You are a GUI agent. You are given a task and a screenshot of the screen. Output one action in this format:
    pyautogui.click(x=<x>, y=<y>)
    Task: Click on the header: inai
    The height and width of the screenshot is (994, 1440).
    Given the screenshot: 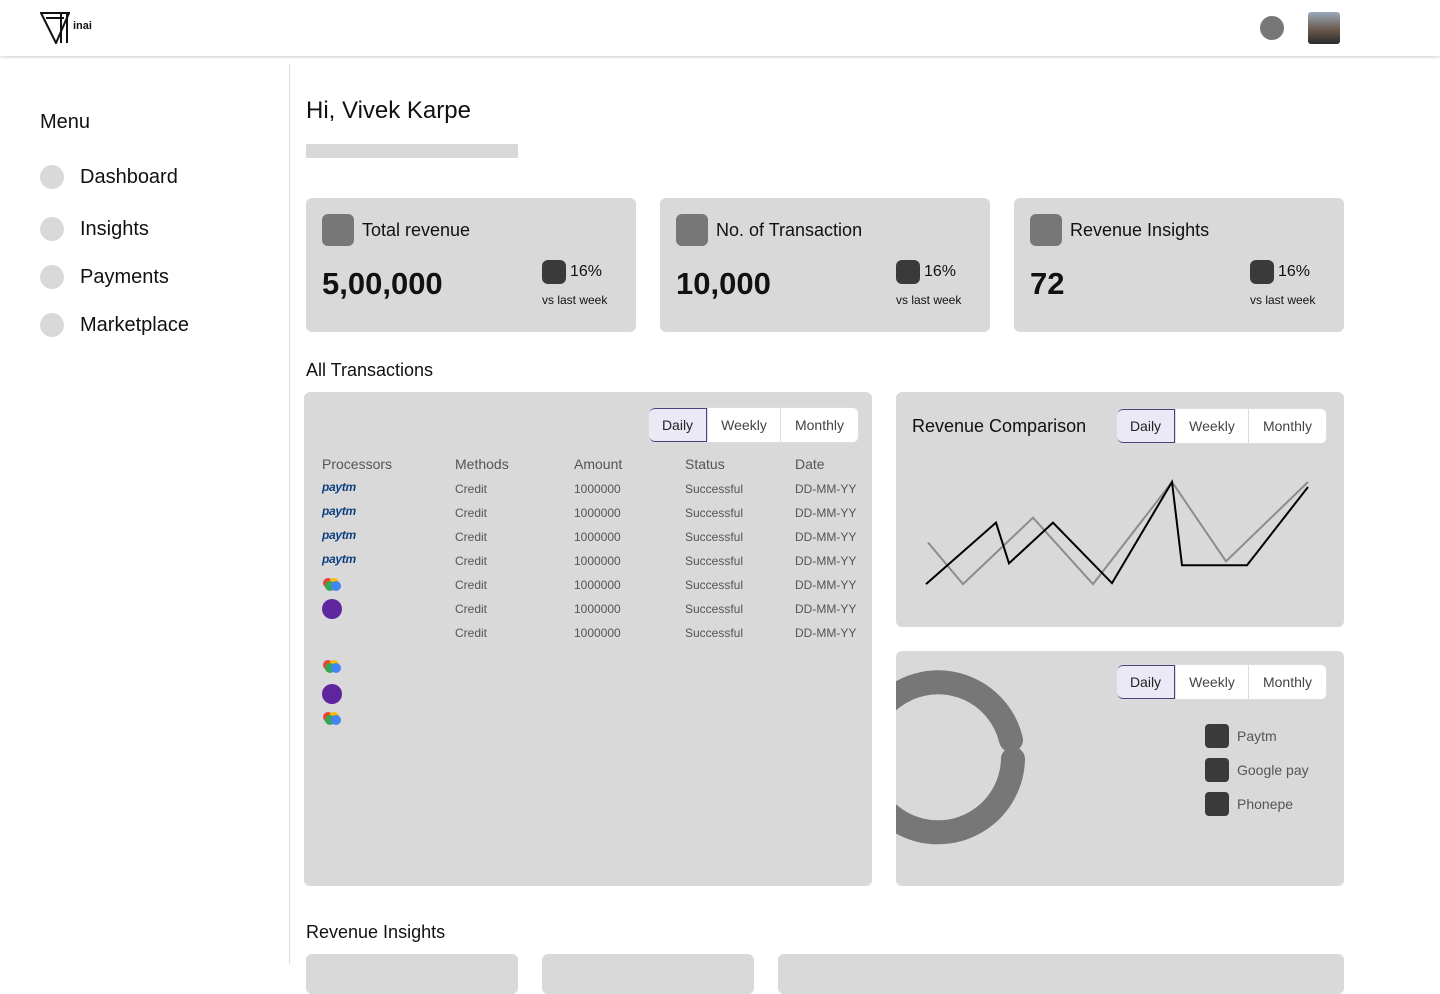 What is the action you would take?
    pyautogui.click(x=720, y=28)
    